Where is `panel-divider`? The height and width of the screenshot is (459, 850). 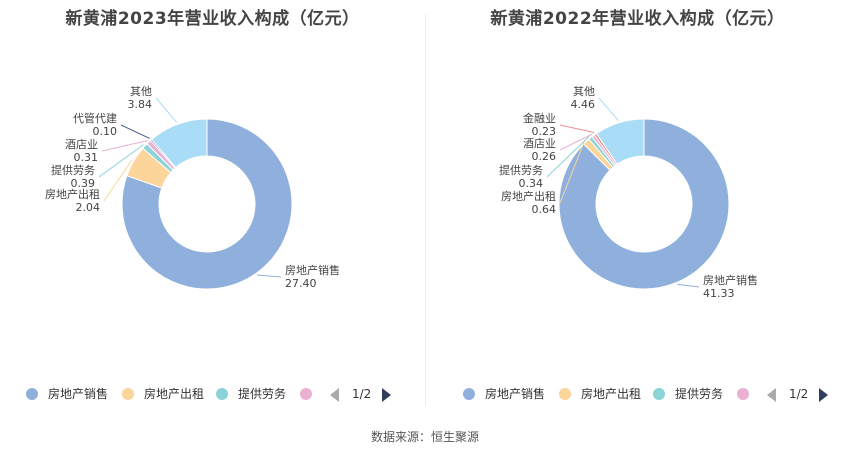 panel-divider is located at coordinates (425, 210).